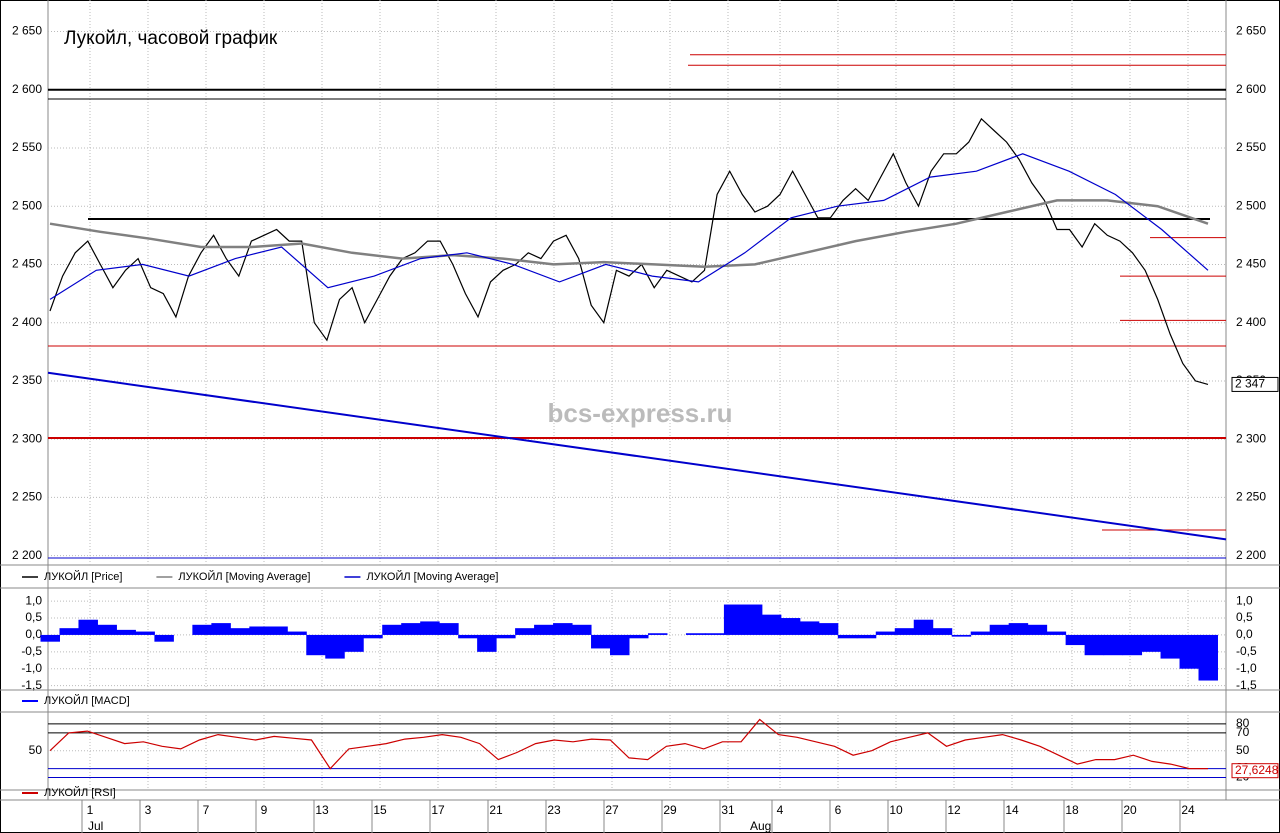 Image resolution: width=1280 pixels, height=833 pixels. Describe the element at coordinates (27, 438) in the screenshot. I see `y-tick-label: 2 300` at that location.